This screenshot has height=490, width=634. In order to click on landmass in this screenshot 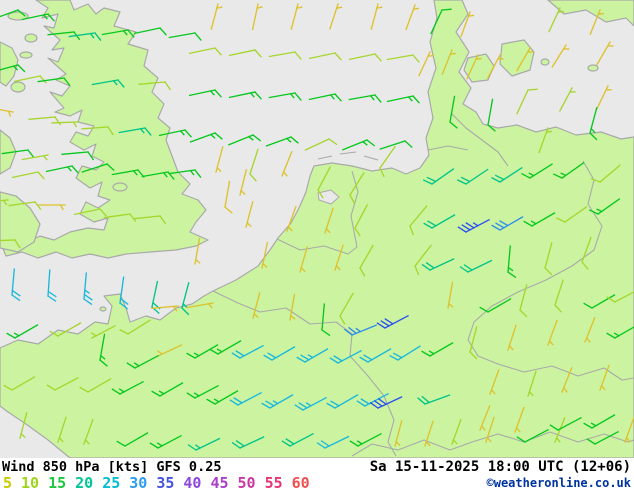, I will do `click(517, 58)`.